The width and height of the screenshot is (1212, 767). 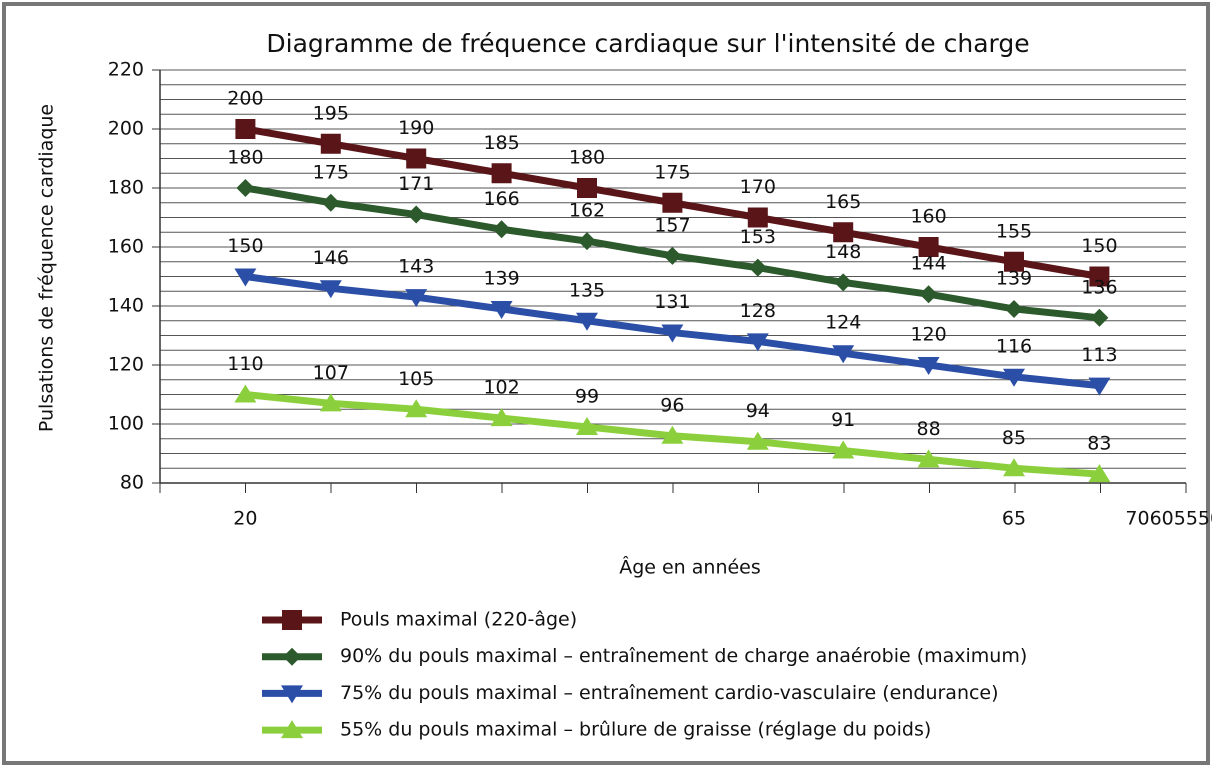 What do you see at coordinates (245, 99) in the screenshot?
I see `data-label: 200` at bounding box center [245, 99].